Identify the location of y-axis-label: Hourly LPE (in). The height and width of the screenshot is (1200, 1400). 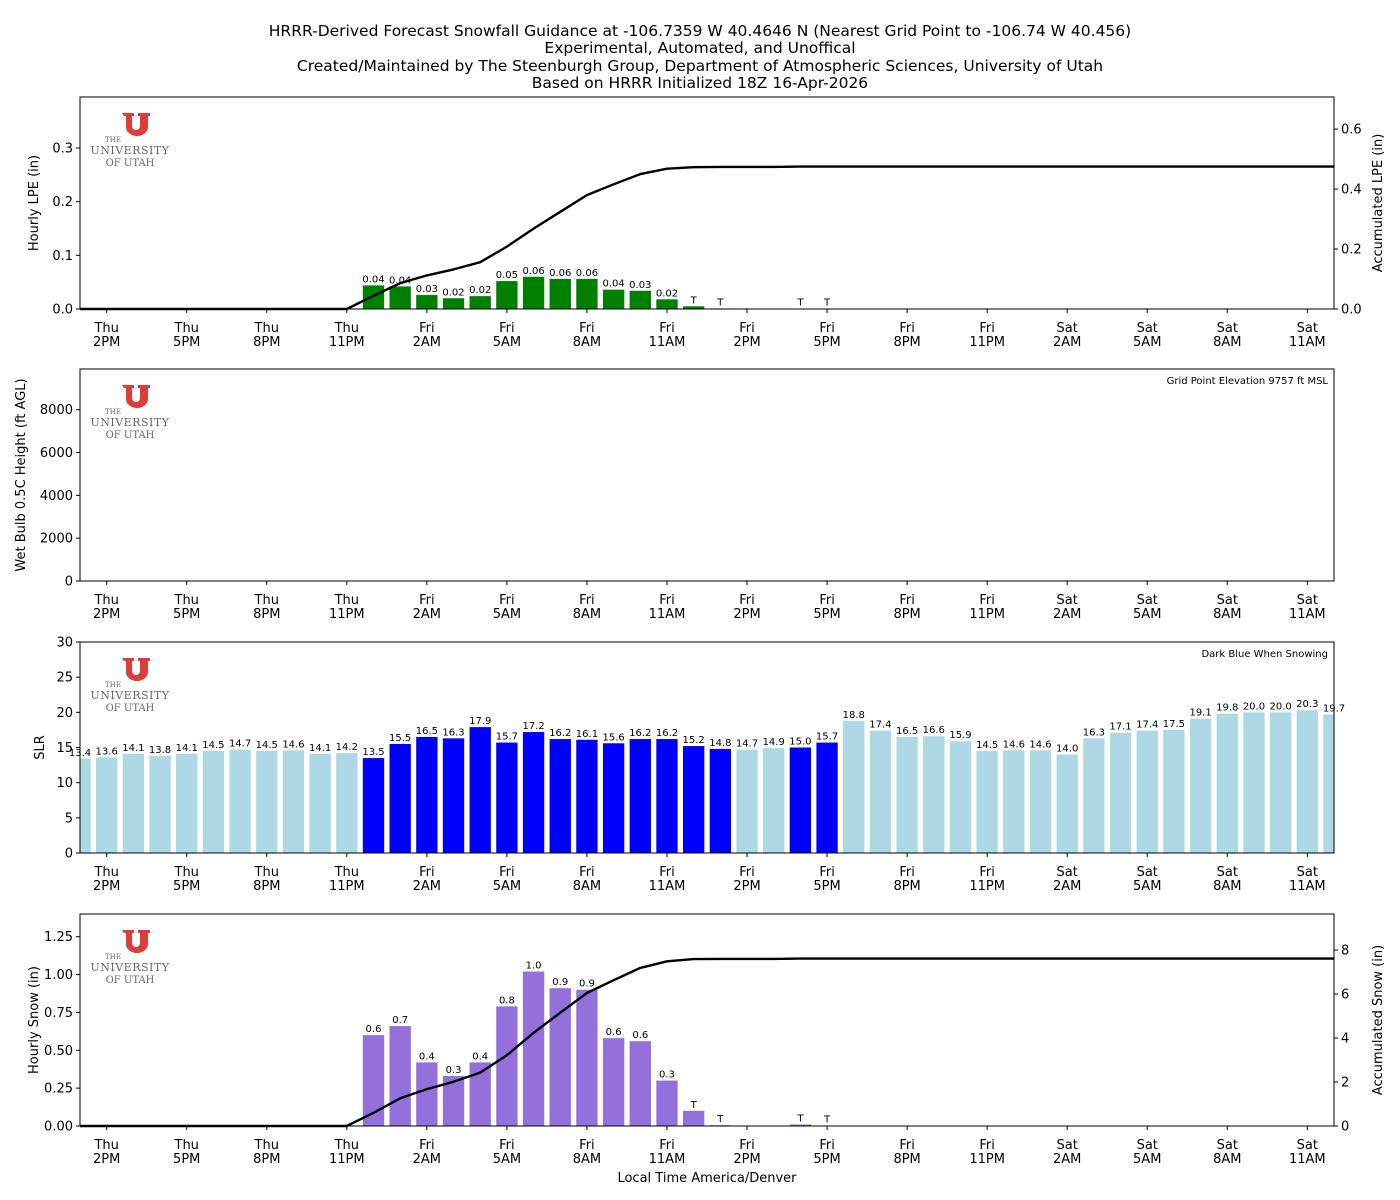
(34, 203).